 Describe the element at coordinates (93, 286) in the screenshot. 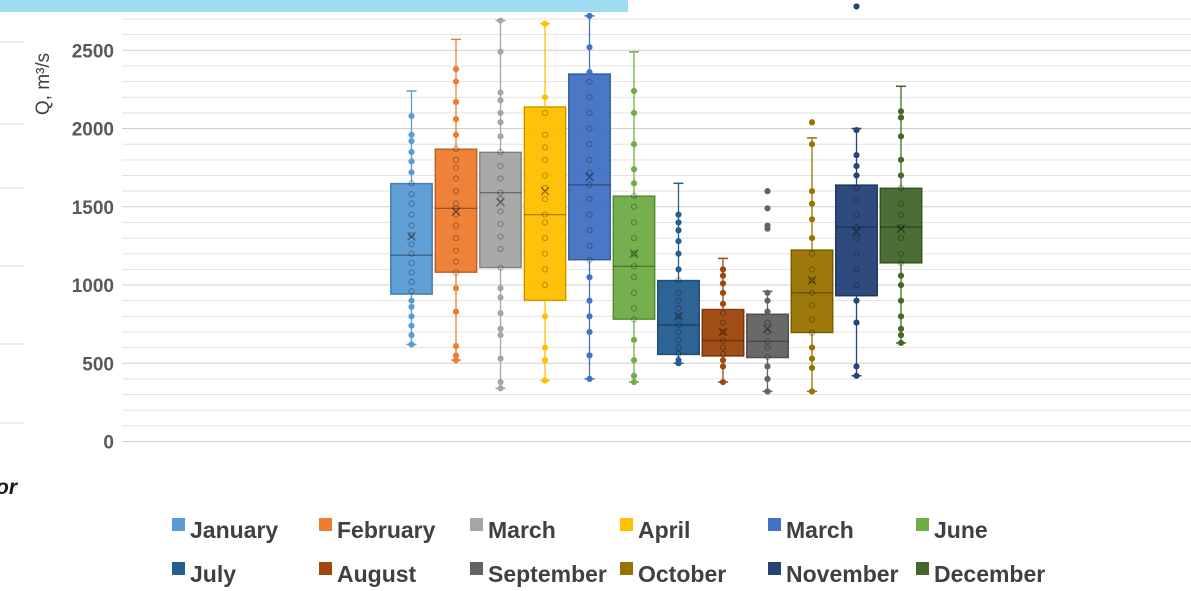

I see `y-tick-label: 1000` at that location.